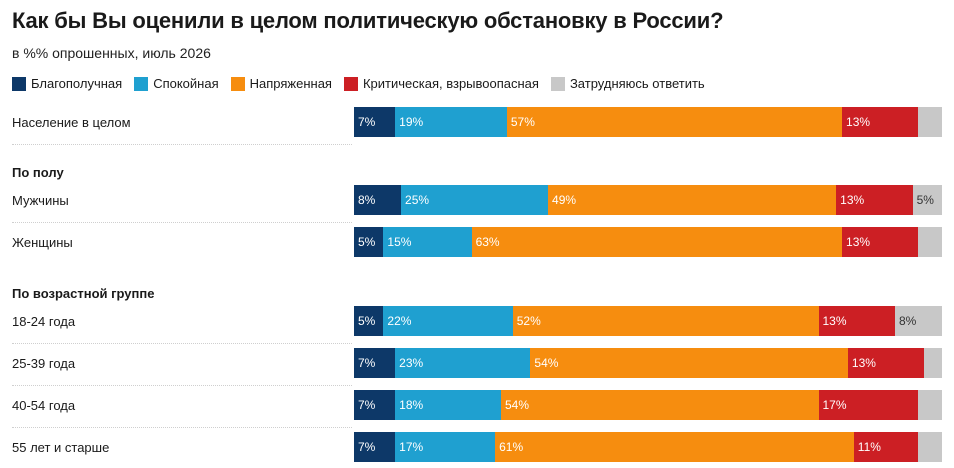 The height and width of the screenshot is (468, 954). I want to click on group-label-age: По возрастной группе, so click(83, 293).